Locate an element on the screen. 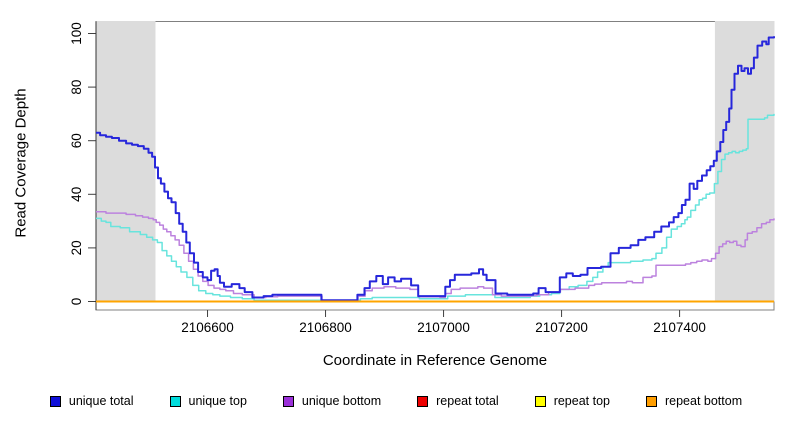 Image resolution: width=792 pixels, height=432 pixels. legend-item-repeat-bottom: repeat bottom is located at coordinates (694, 401).